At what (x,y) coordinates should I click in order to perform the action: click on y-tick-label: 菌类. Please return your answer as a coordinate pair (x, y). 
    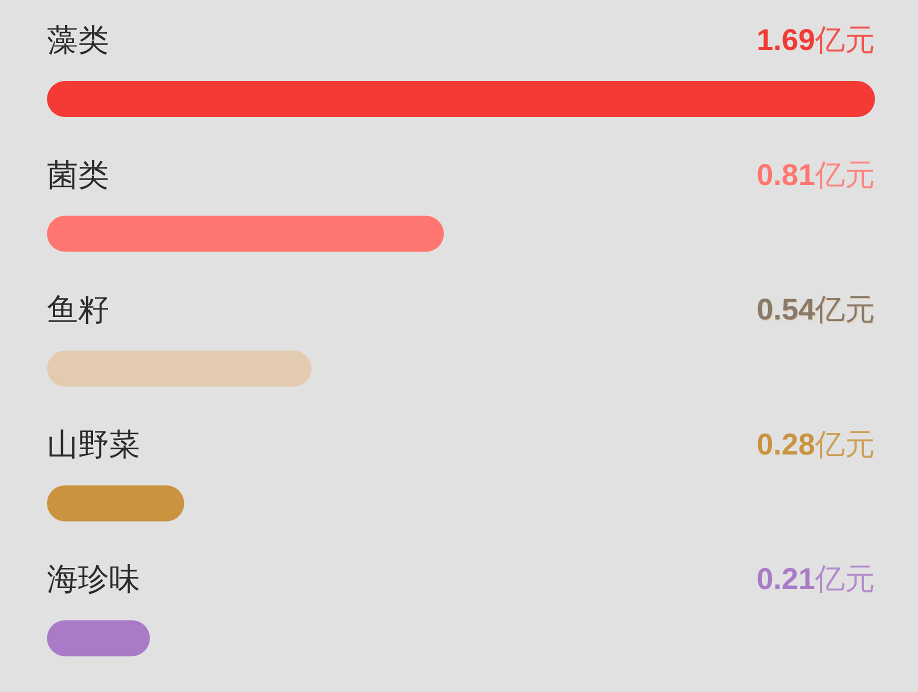
    Looking at the image, I should click on (78, 174).